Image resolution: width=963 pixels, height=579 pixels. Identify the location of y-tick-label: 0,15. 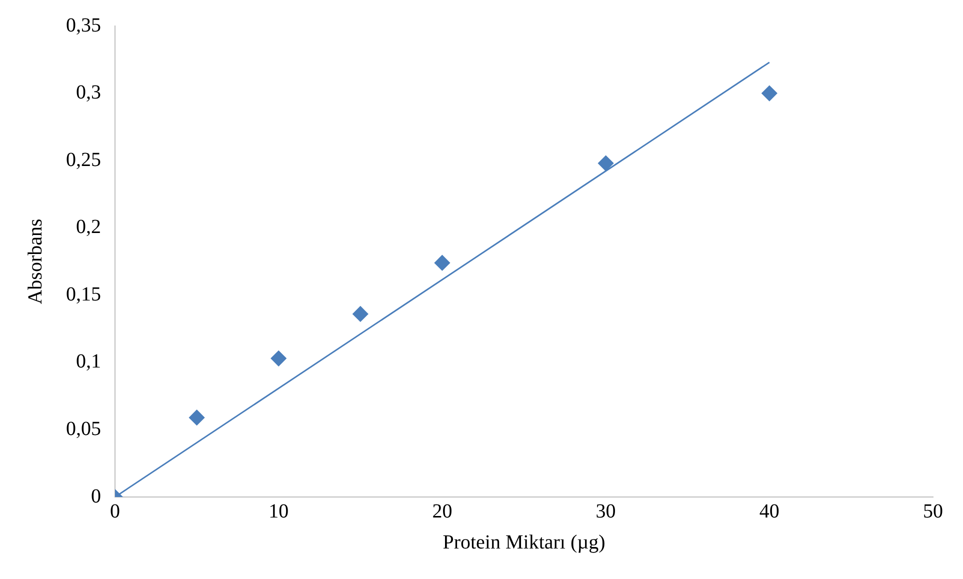
(83, 294).